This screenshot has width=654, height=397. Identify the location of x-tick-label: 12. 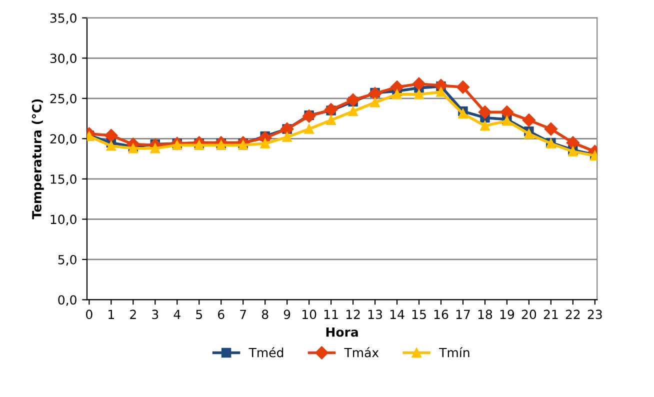
(353, 314).